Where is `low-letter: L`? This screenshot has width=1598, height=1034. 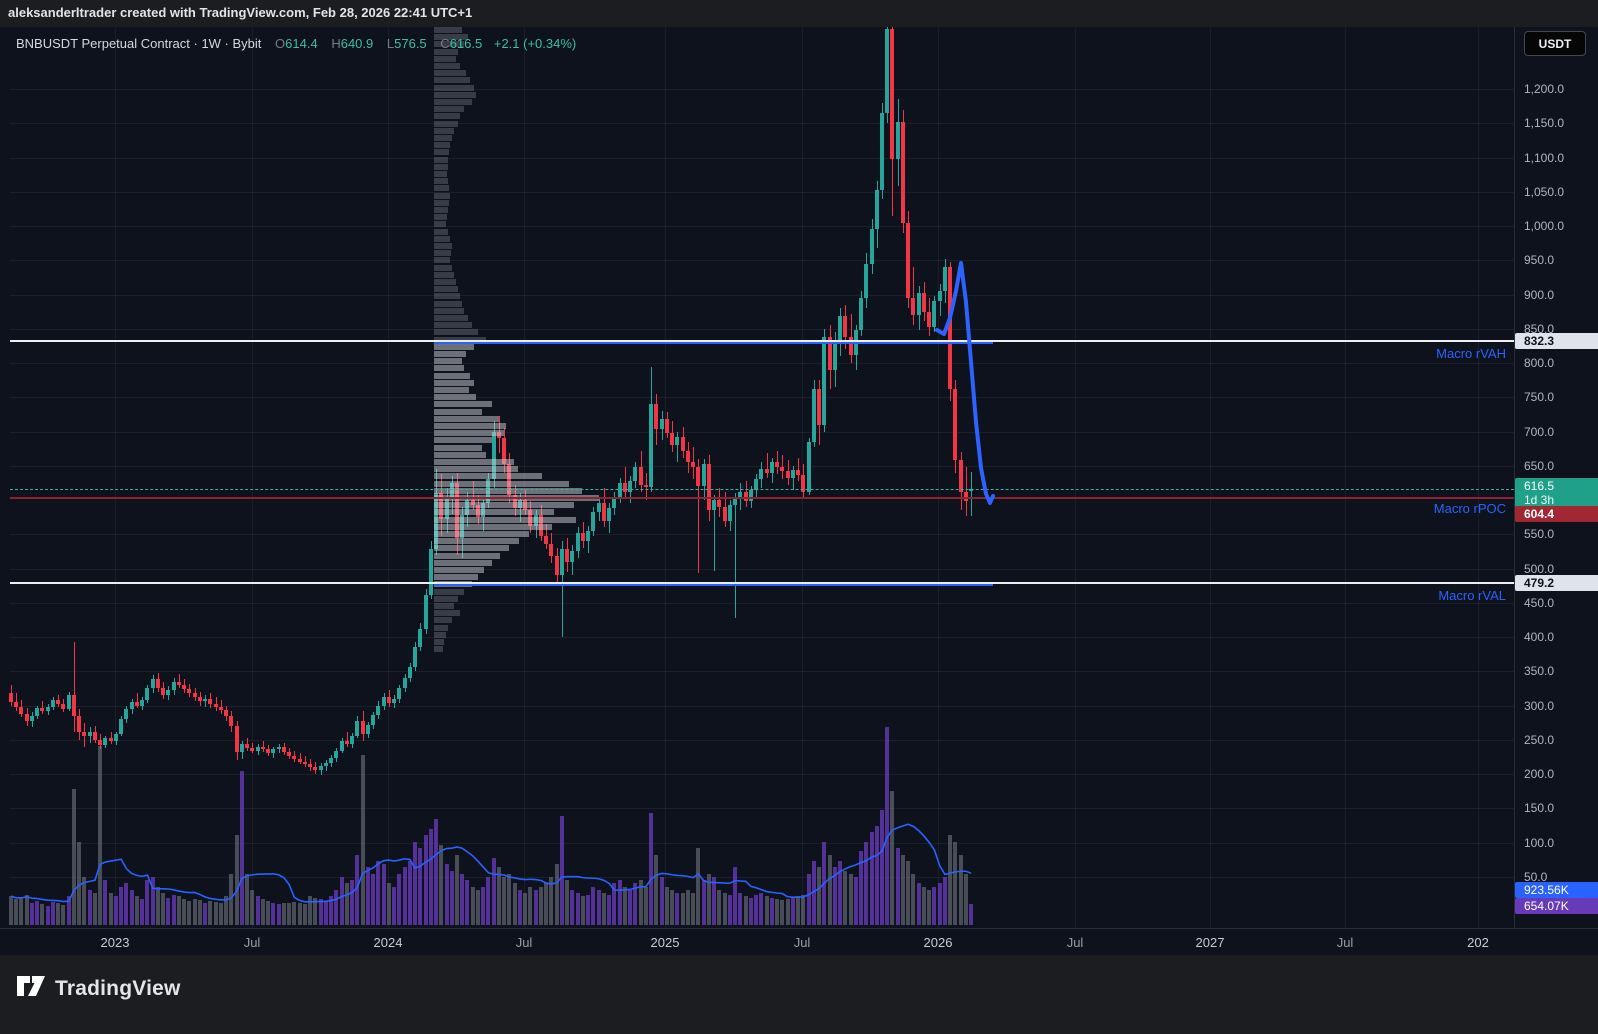
low-letter: L is located at coordinates (390, 43).